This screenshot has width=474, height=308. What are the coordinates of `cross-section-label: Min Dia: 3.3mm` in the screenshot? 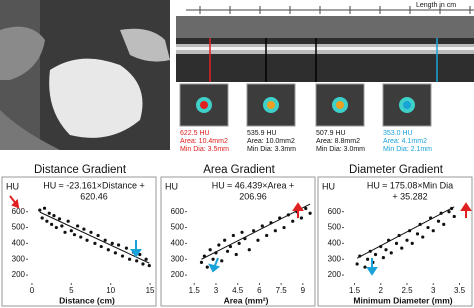 It's located at (271, 149).